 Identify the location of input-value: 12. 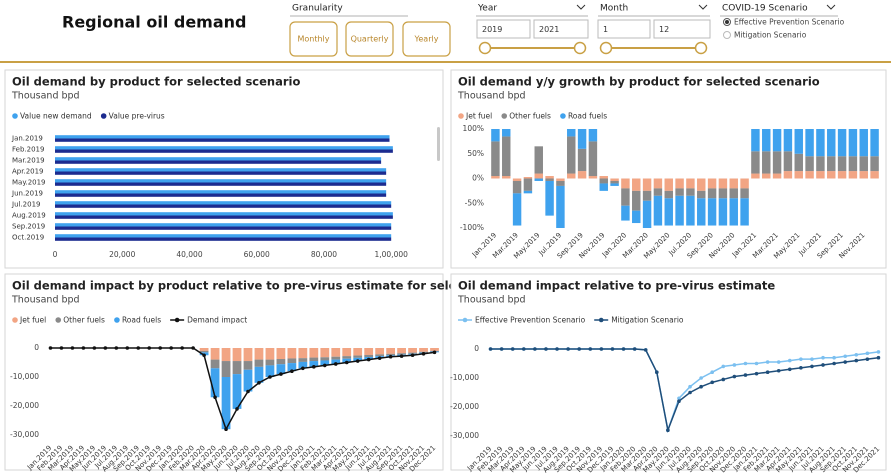
(664, 29).